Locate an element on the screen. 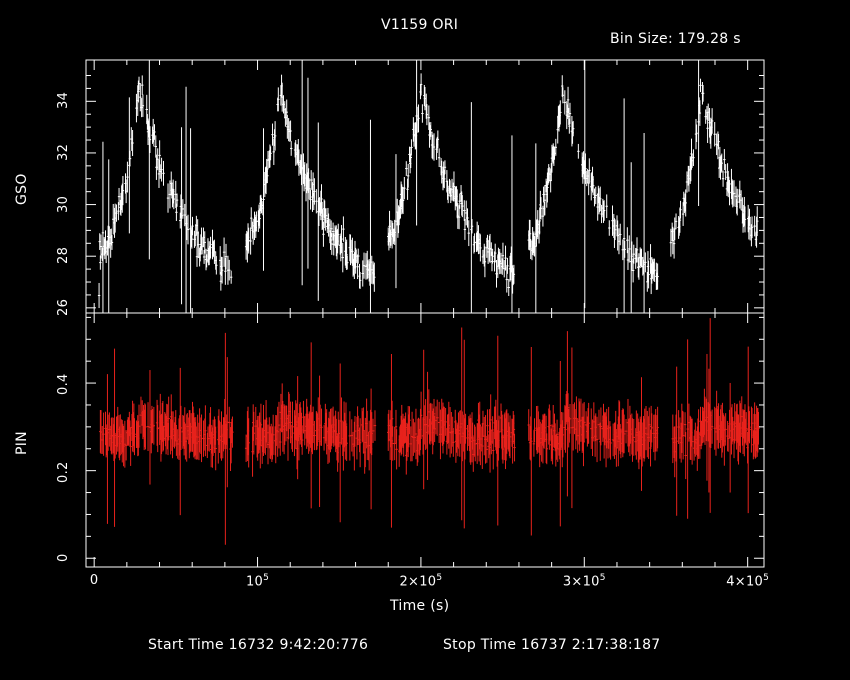  gso-ytick-label: 34 is located at coordinates (63, 101).